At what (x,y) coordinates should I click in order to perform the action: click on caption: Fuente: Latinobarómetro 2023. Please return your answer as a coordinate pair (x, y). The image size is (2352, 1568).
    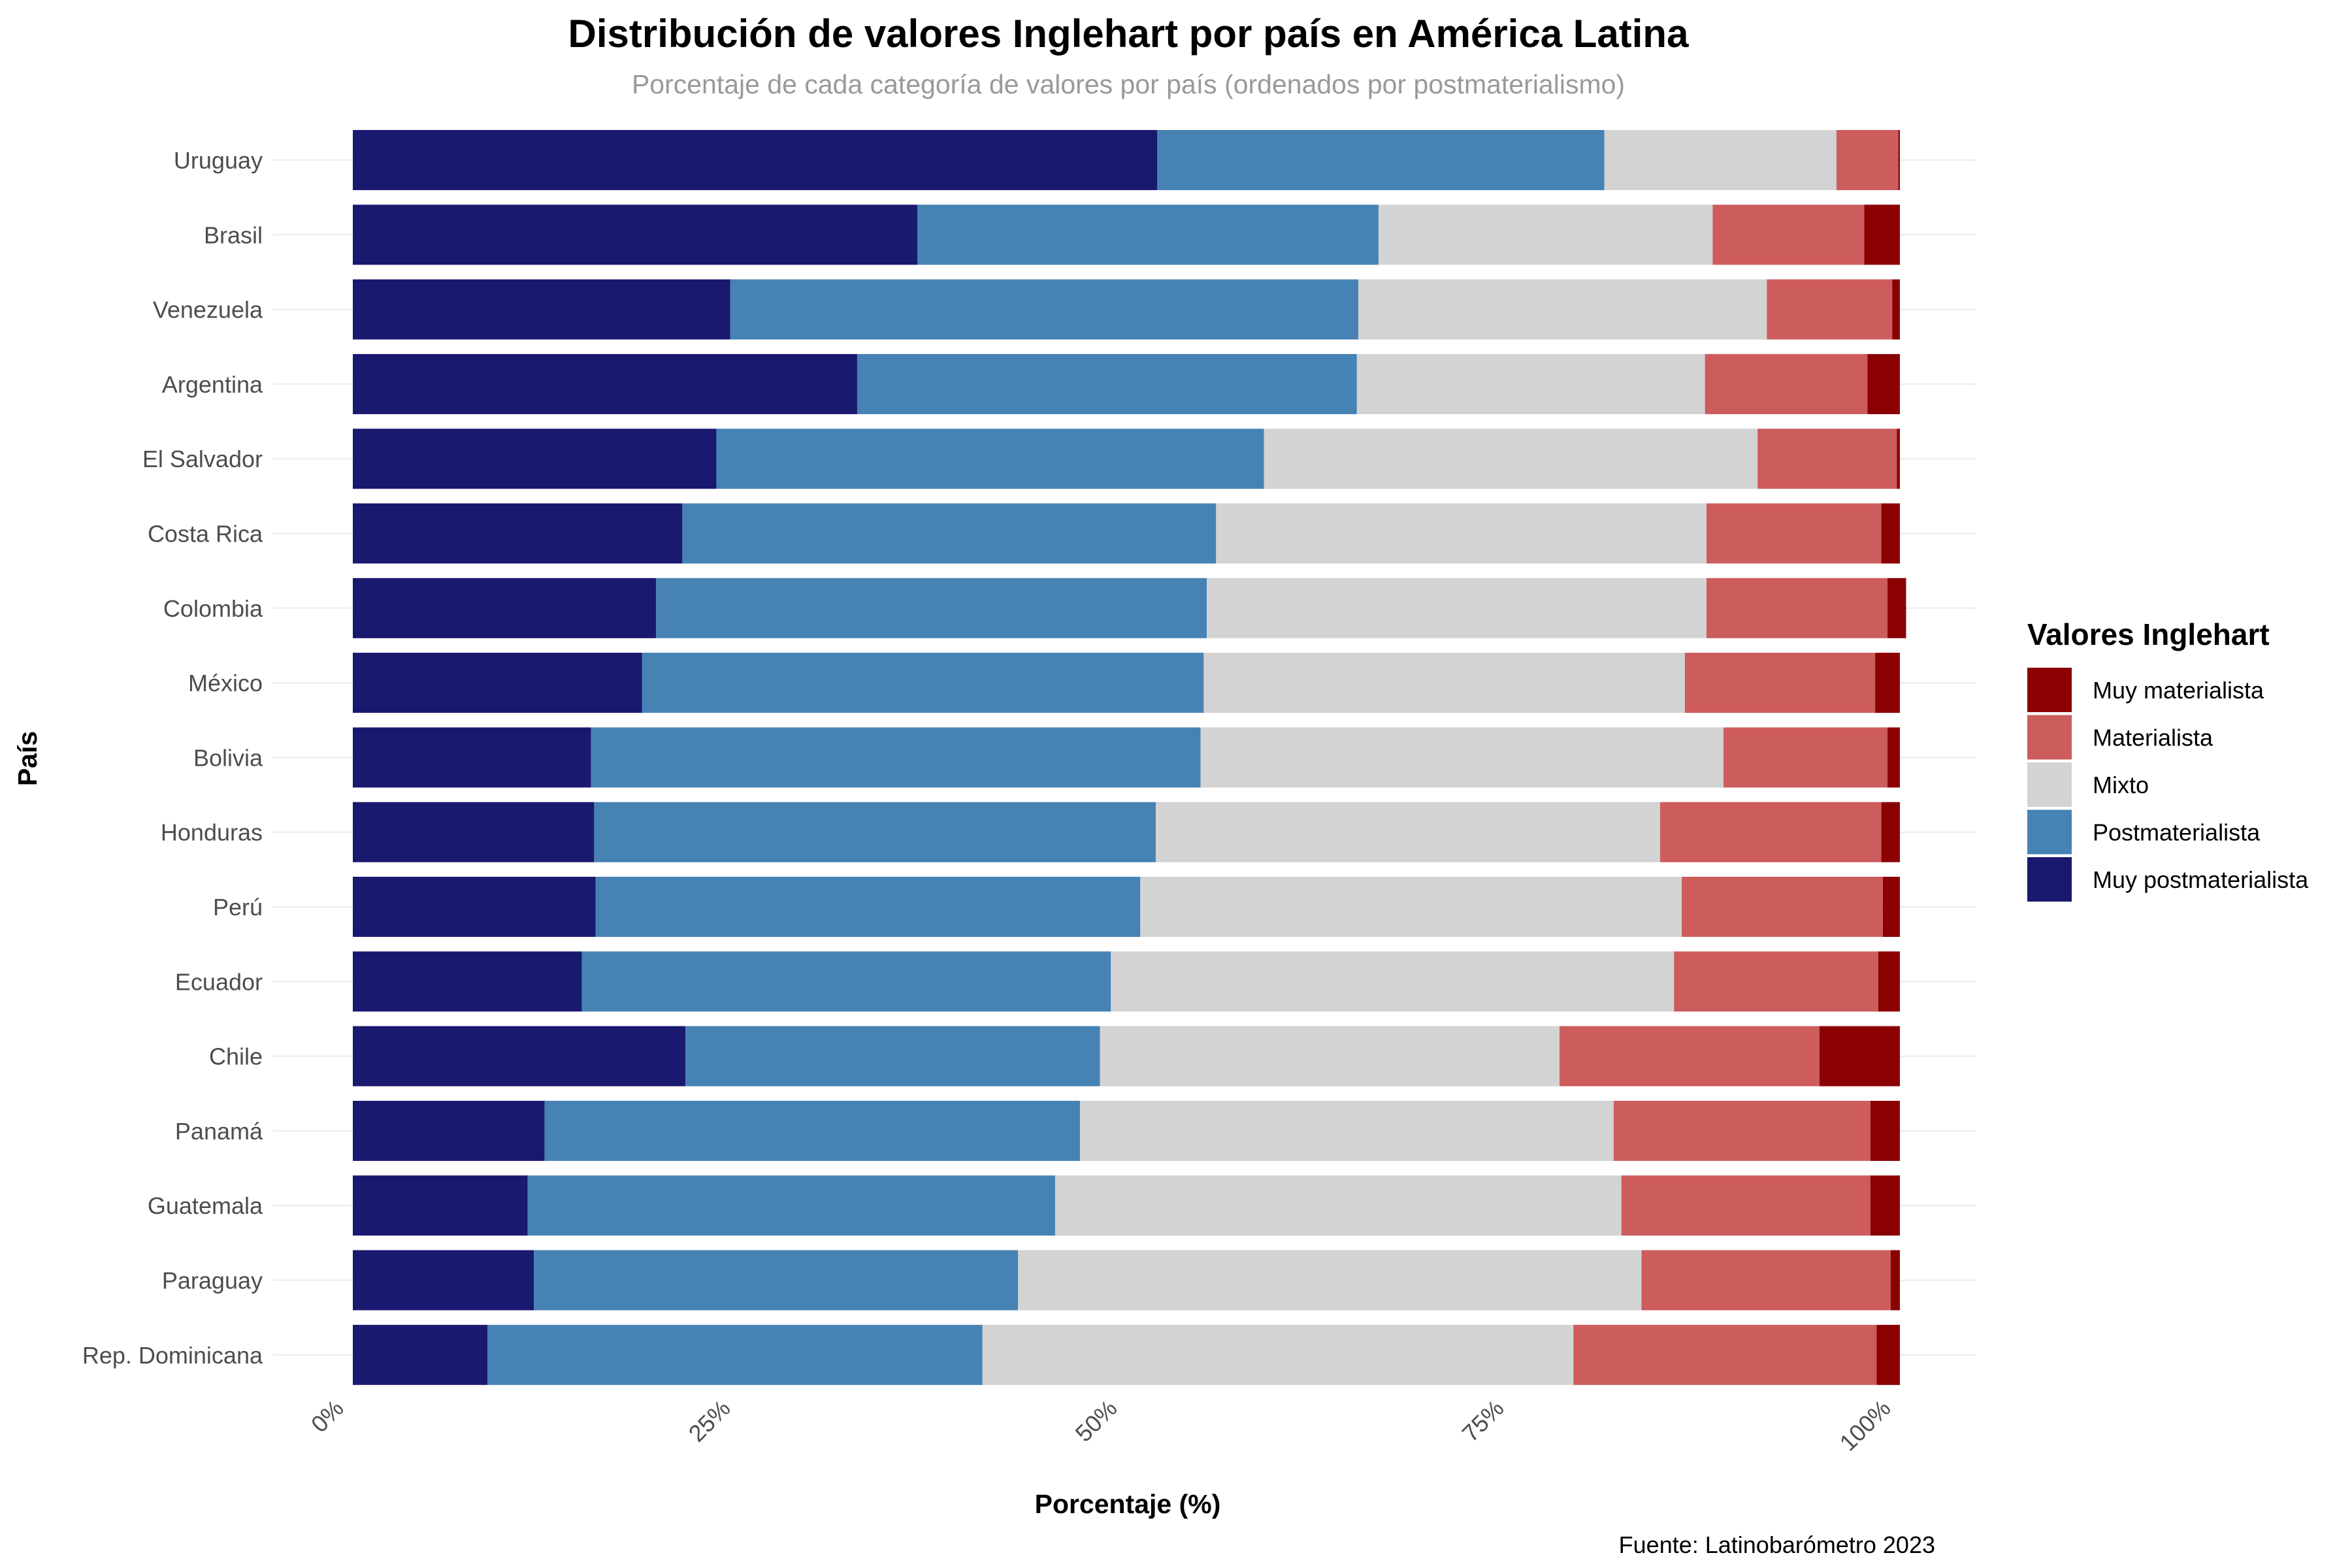
    Looking at the image, I should click on (1777, 1544).